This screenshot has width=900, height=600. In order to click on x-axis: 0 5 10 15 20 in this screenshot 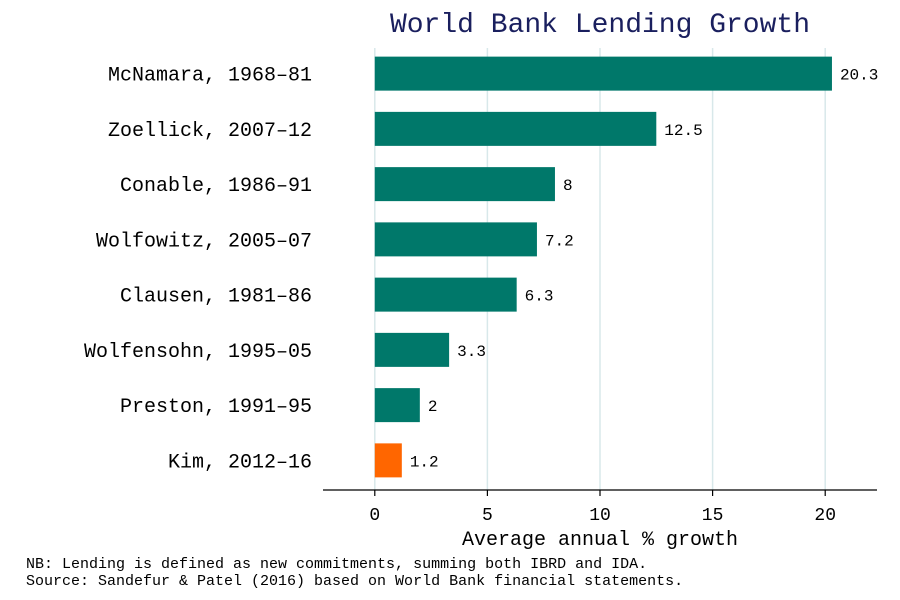, I will do `click(600, 507)`.